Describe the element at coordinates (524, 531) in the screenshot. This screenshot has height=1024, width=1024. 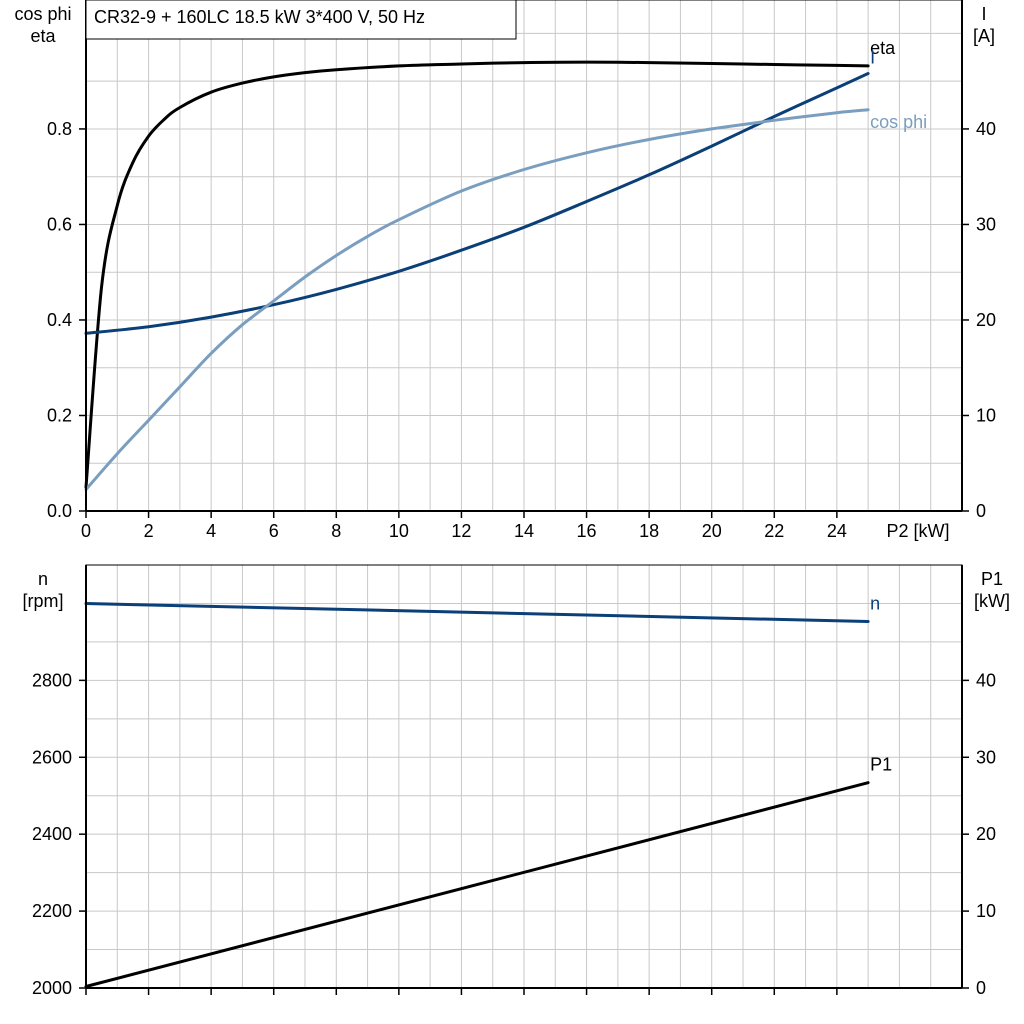
I see `panel1-x-tick-label: 14` at that location.